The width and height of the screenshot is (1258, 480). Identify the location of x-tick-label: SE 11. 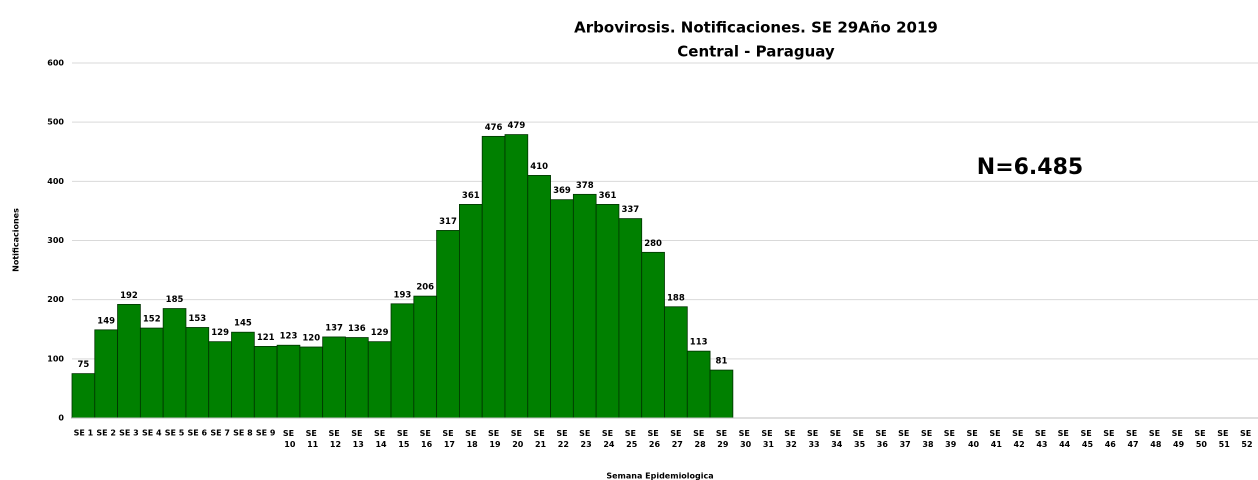
(311, 439).